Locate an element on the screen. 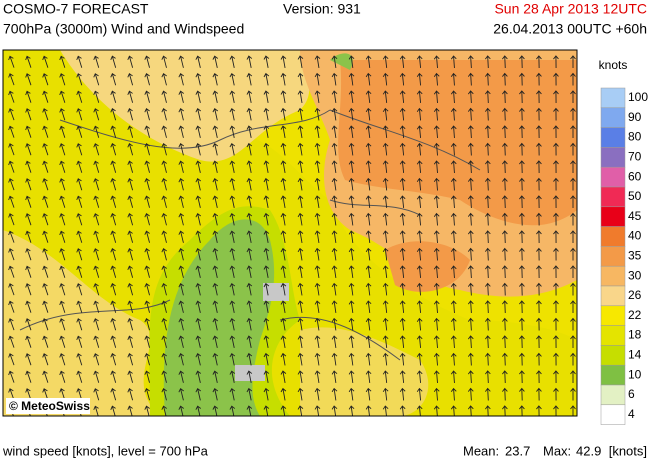 The height and width of the screenshot is (467, 650). valid-time: Sun 28 Apr 2013 12UTC is located at coordinates (570, 9).